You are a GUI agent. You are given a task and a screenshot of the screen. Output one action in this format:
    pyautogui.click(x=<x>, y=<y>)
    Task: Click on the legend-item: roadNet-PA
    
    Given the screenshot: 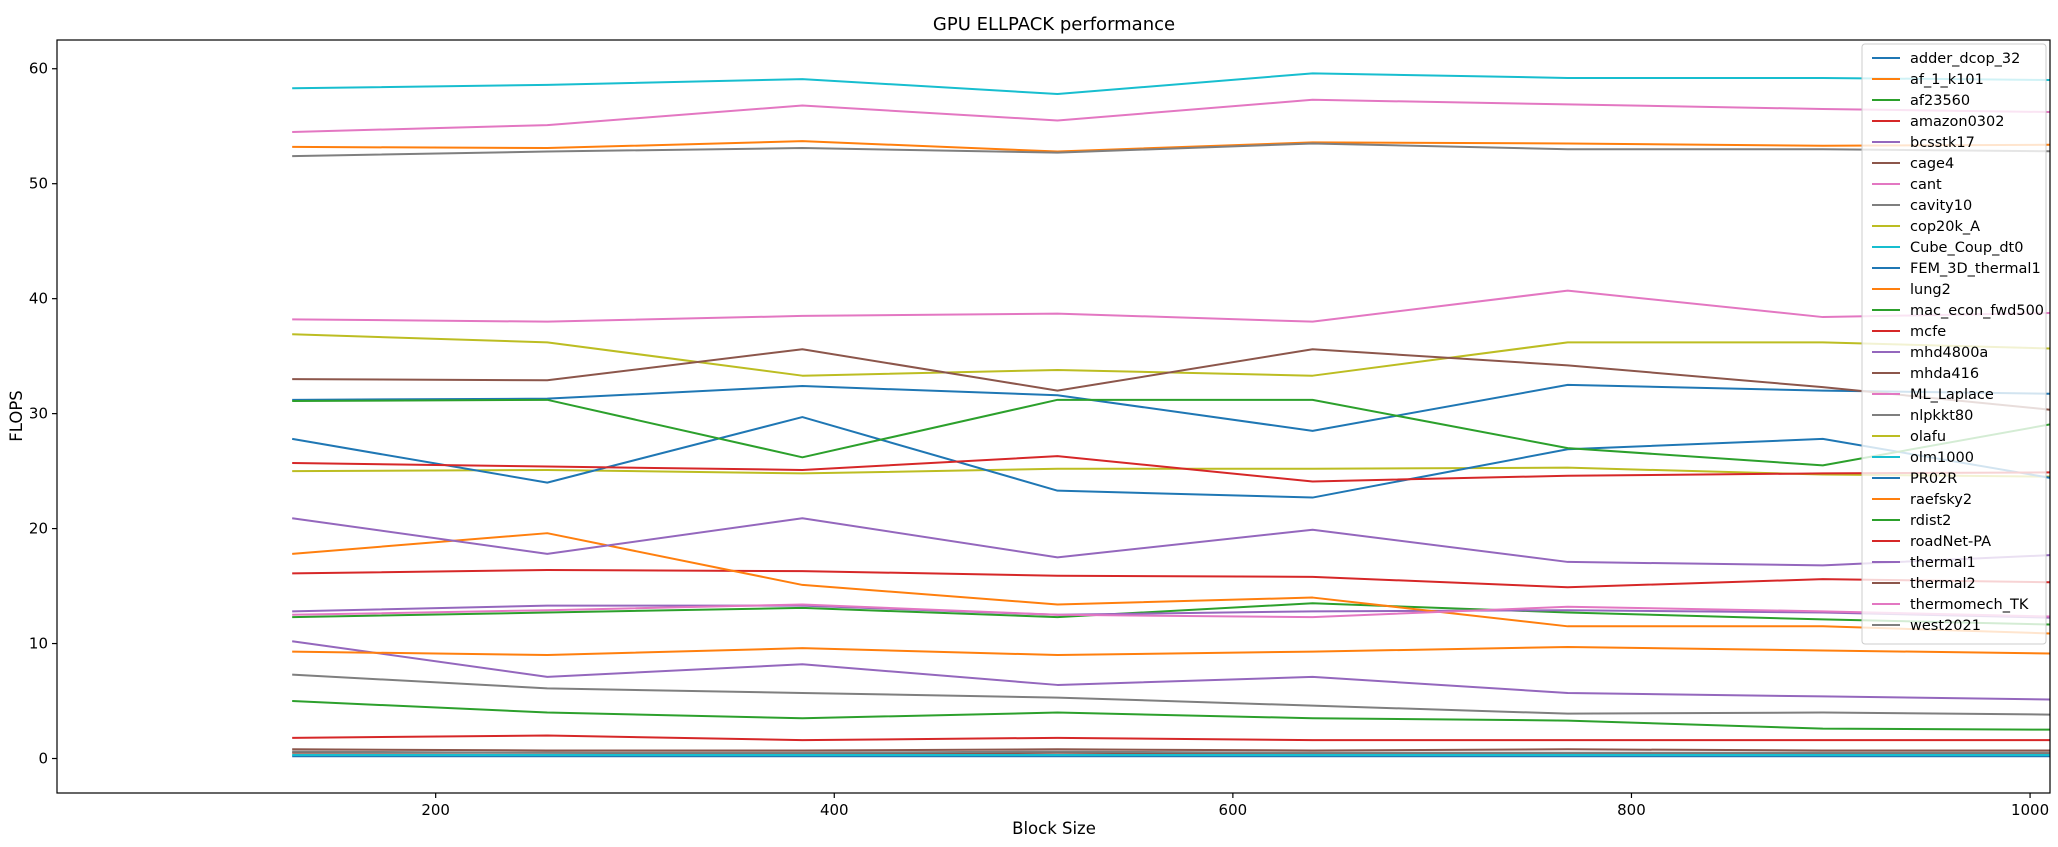 What is the action you would take?
    pyautogui.click(x=1931, y=542)
    